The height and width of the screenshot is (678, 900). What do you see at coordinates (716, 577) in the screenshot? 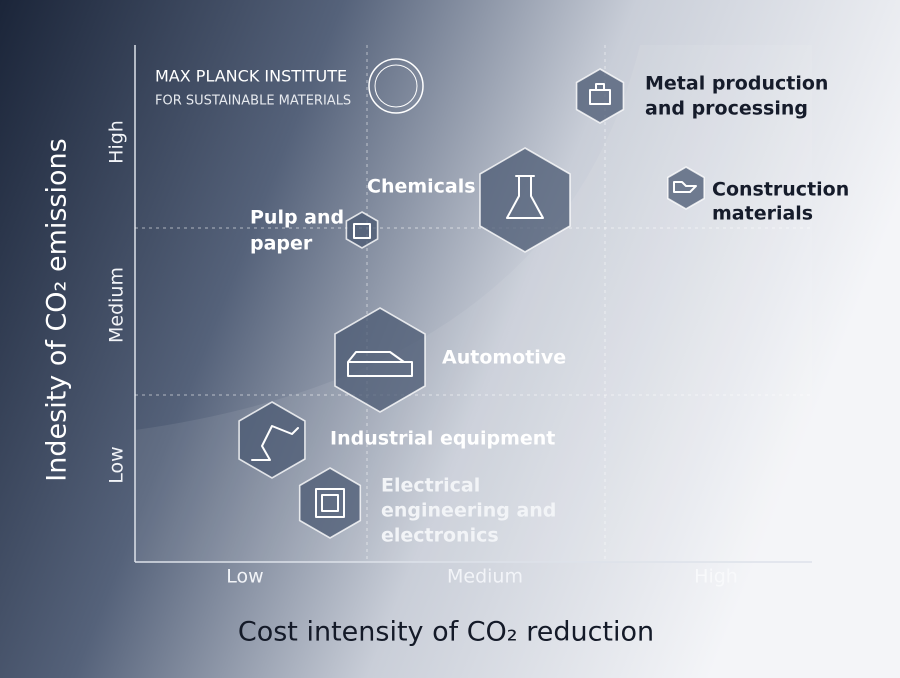
I see `x-tick-label: High` at bounding box center [716, 577].